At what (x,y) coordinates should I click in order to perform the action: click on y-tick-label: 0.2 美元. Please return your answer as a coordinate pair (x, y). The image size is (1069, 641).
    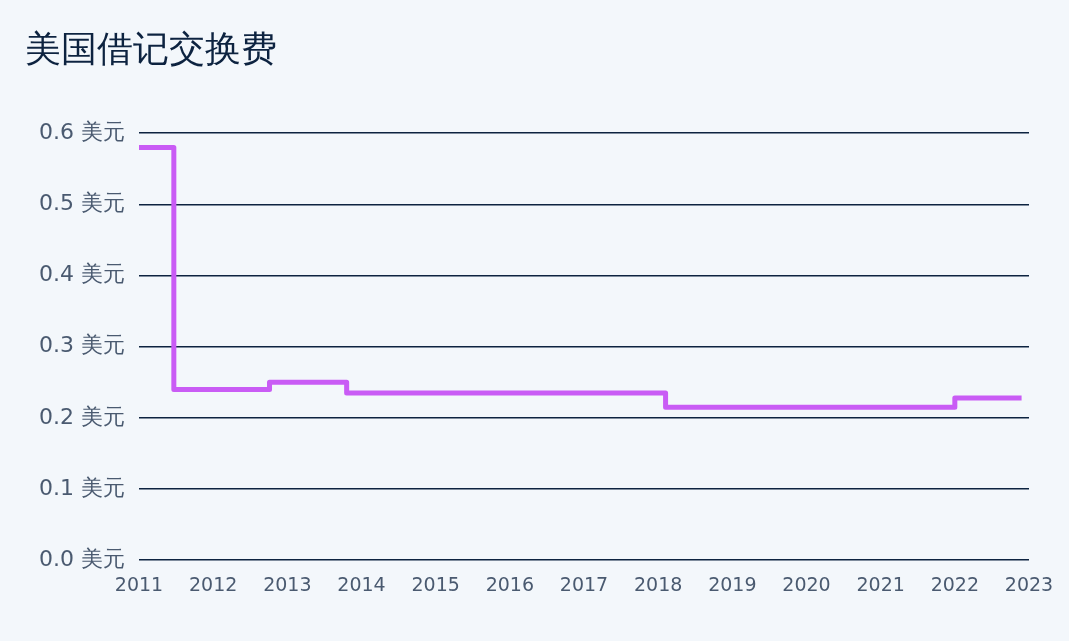
    Looking at the image, I should click on (82, 416).